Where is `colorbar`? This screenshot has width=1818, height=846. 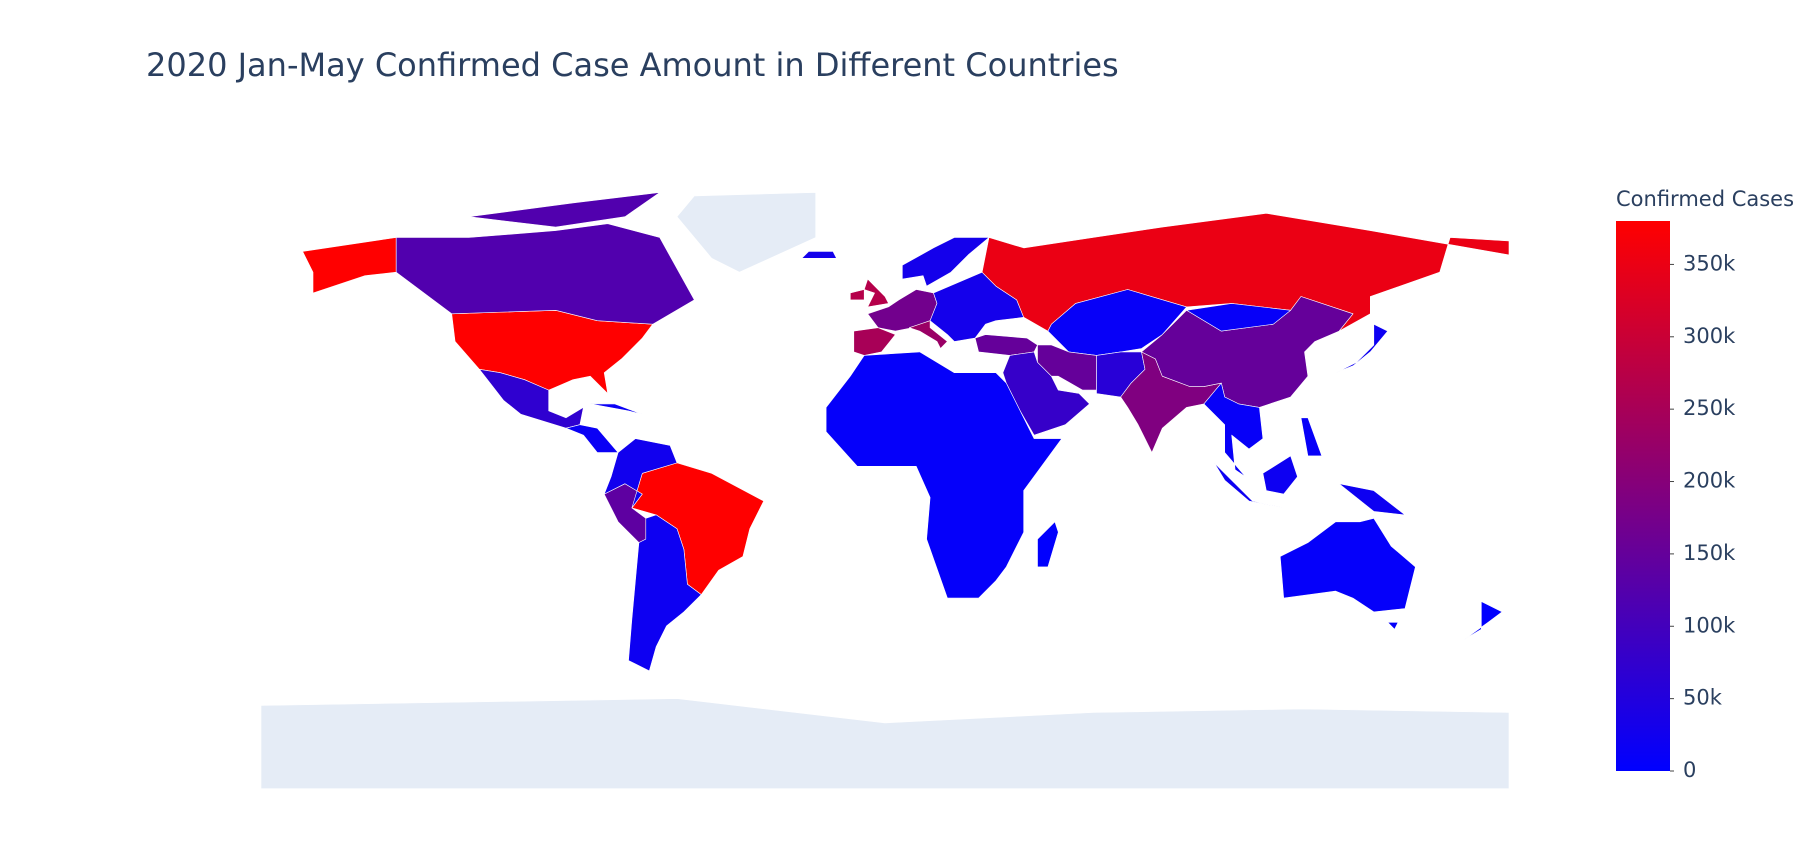
colorbar is located at coordinates (1643, 496).